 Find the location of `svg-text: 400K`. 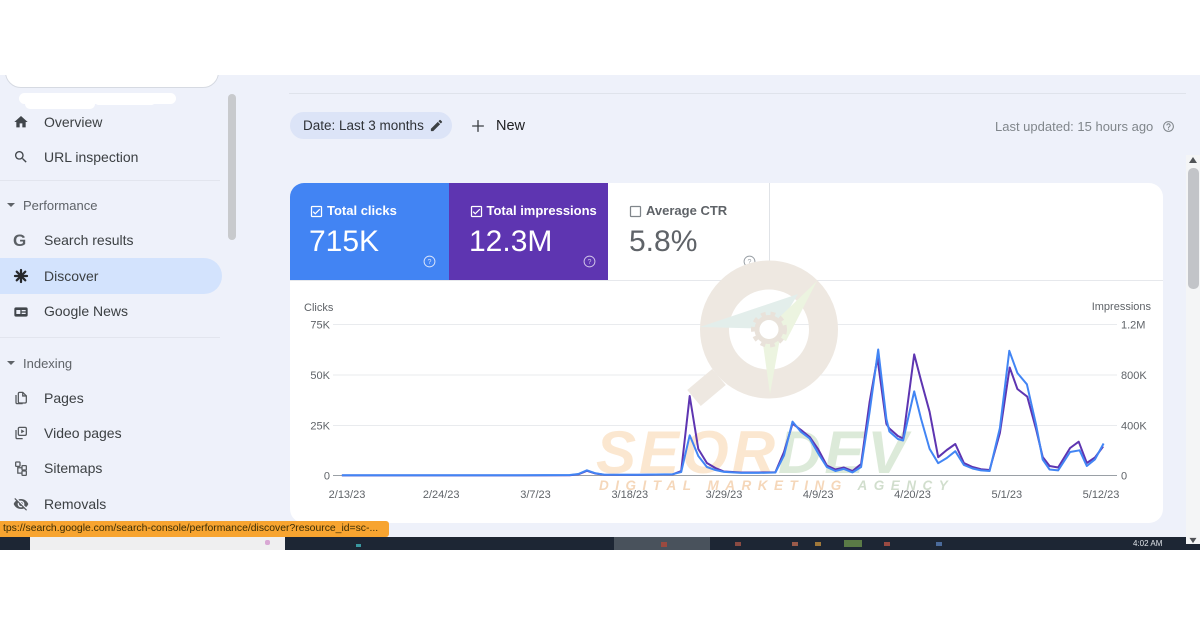

svg-text: 400K is located at coordinates (1134, 427).